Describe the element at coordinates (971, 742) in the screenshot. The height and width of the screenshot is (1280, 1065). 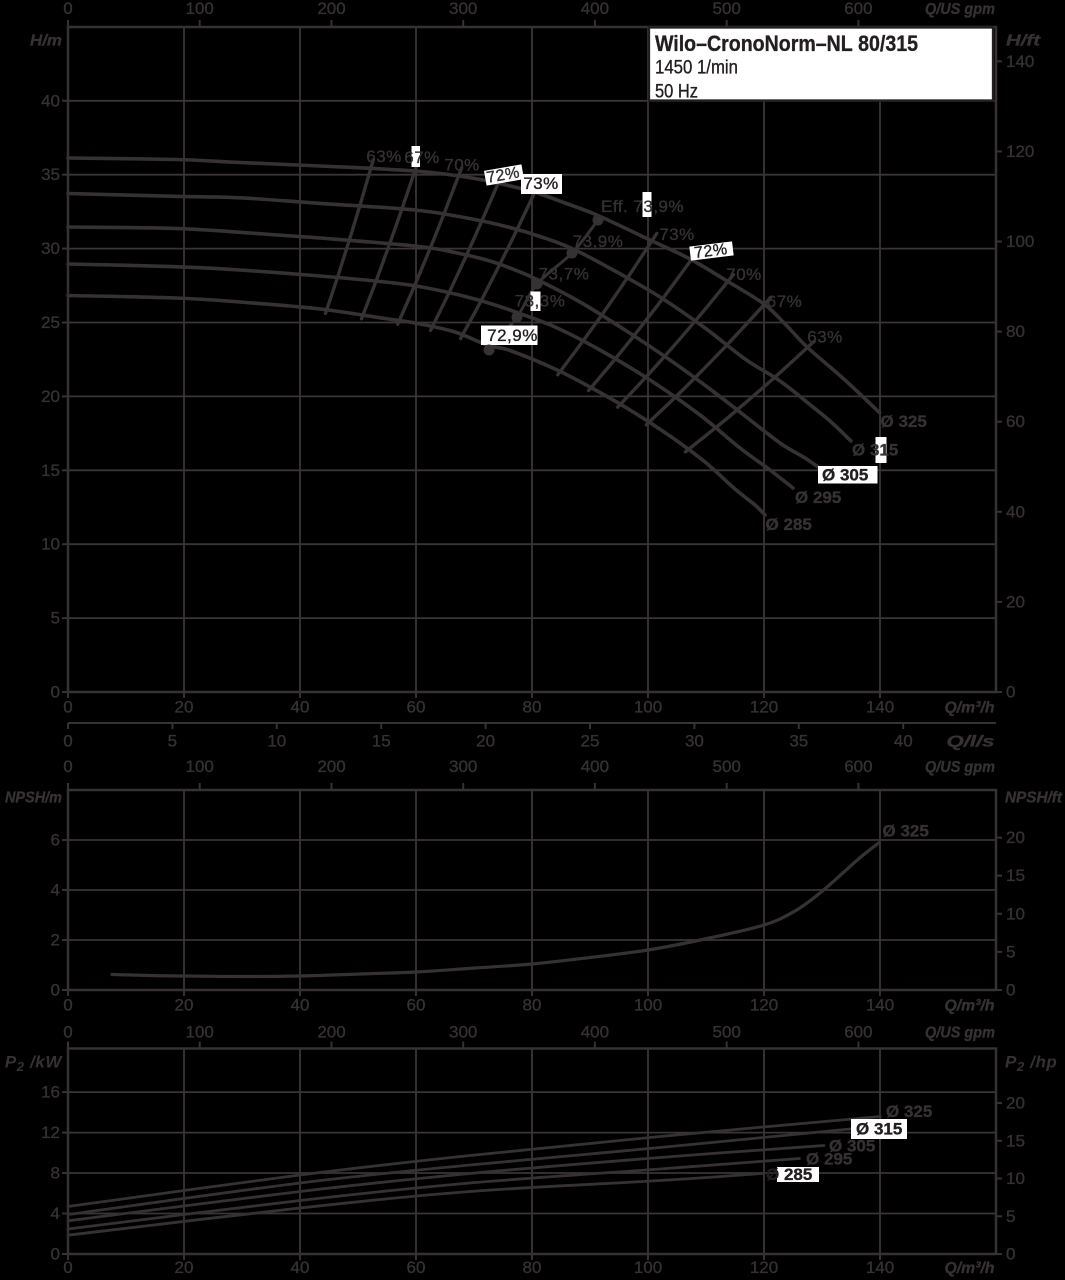
I see `svg-text: Q/l/s` at that location.